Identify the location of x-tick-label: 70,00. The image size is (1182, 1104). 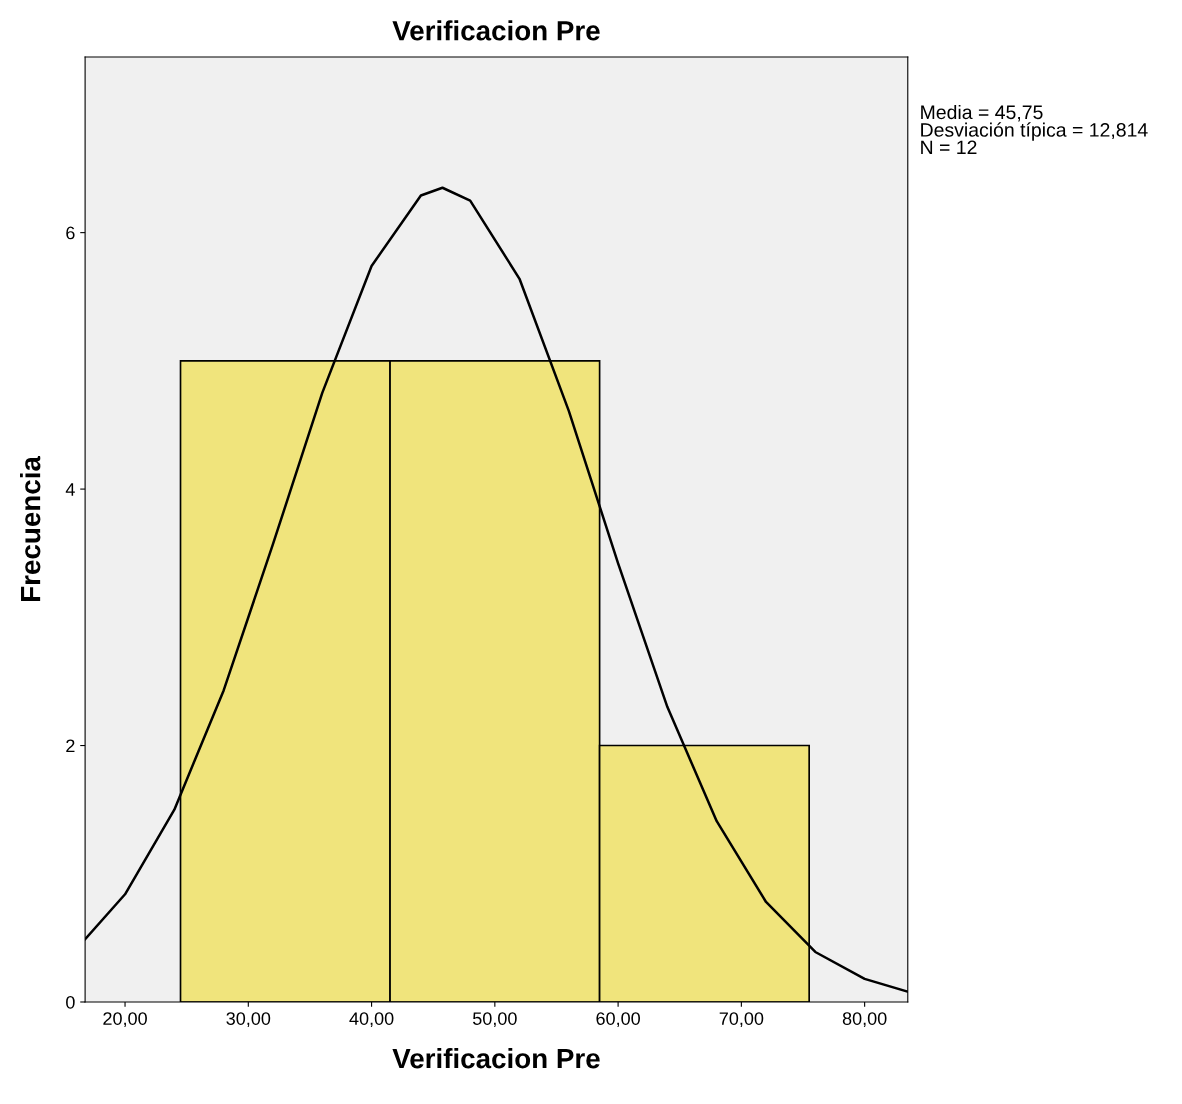
(741, 1020).